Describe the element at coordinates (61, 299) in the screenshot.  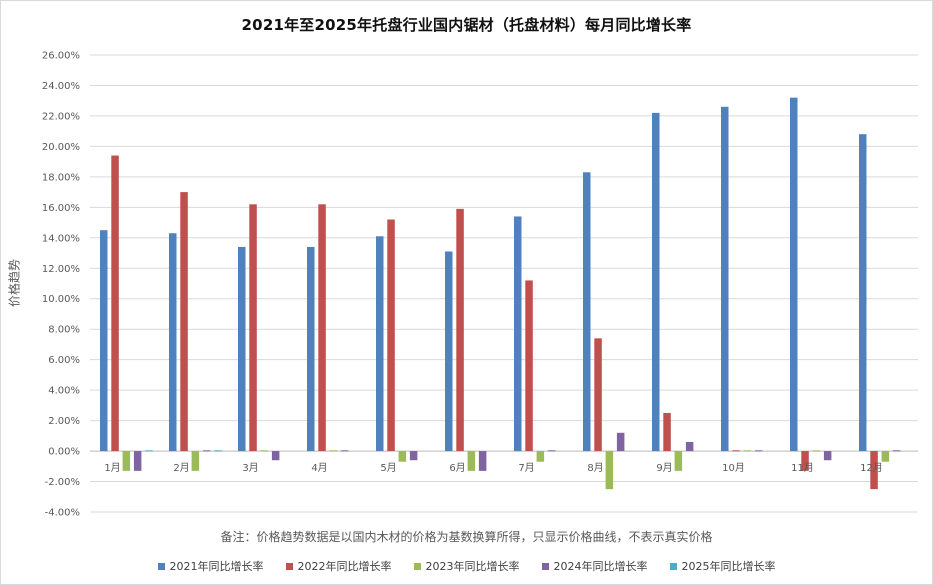
I see `y-tick-label: 10.00%` at that location.